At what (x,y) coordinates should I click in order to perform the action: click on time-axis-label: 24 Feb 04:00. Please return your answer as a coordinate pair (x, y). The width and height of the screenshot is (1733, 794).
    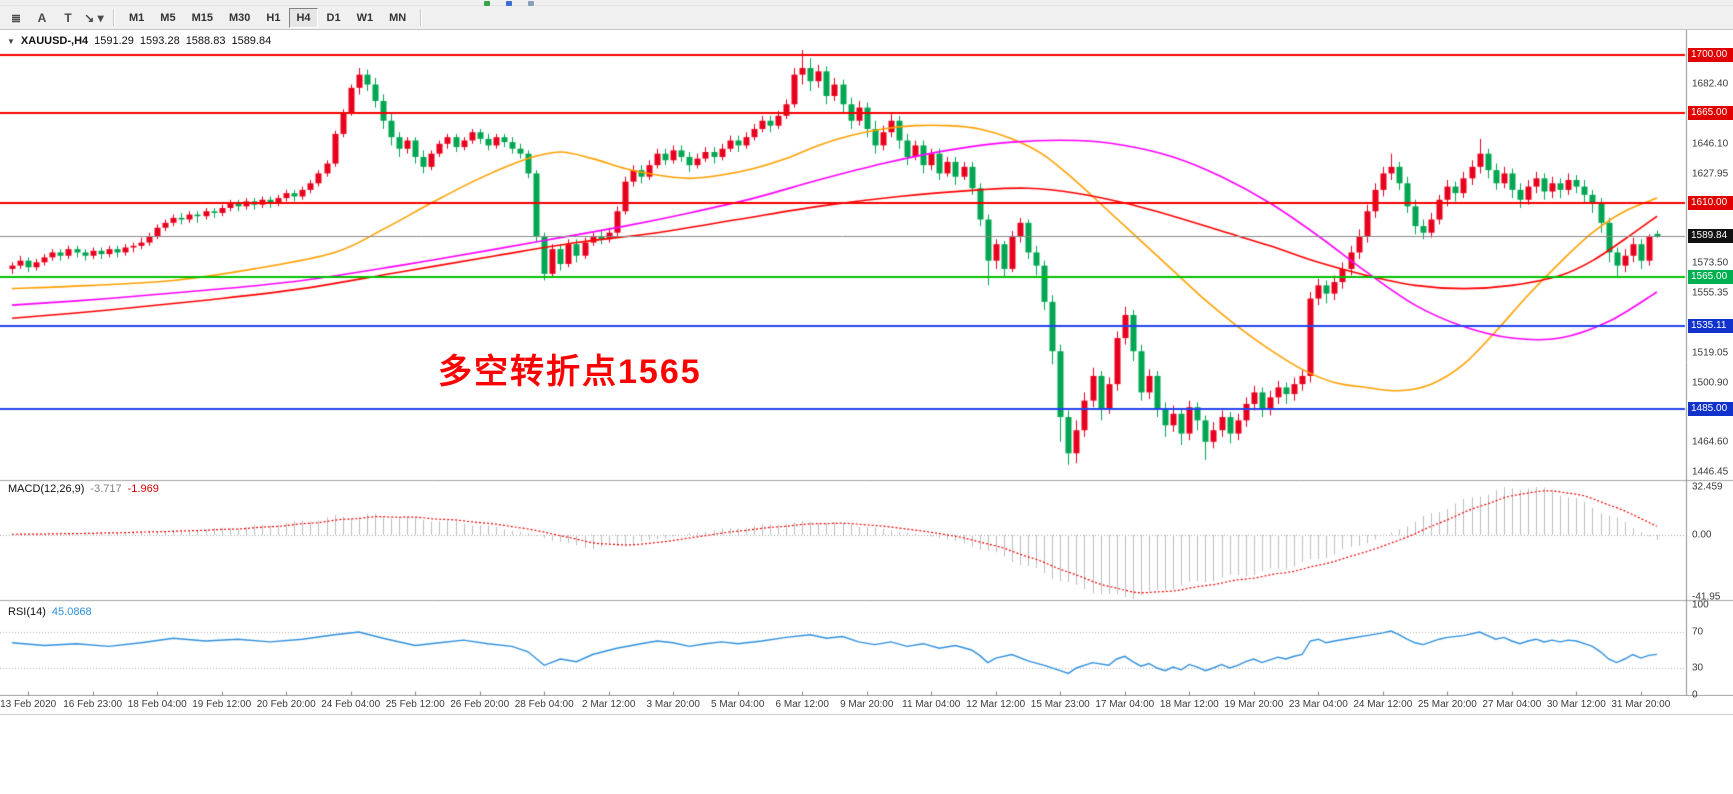
    Looking at the image, I should click on (351, 704).